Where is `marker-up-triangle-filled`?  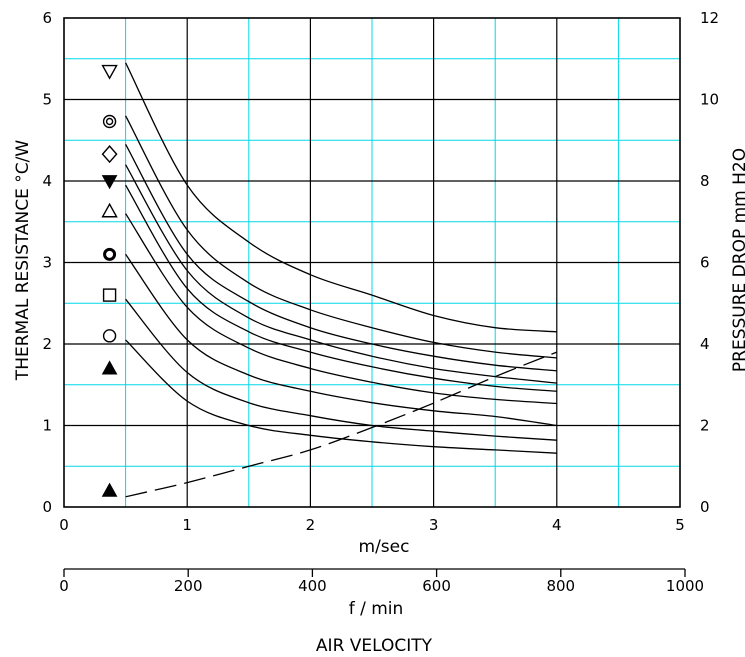 marker-up-triangle-filled is located at coordinates (109, 367).